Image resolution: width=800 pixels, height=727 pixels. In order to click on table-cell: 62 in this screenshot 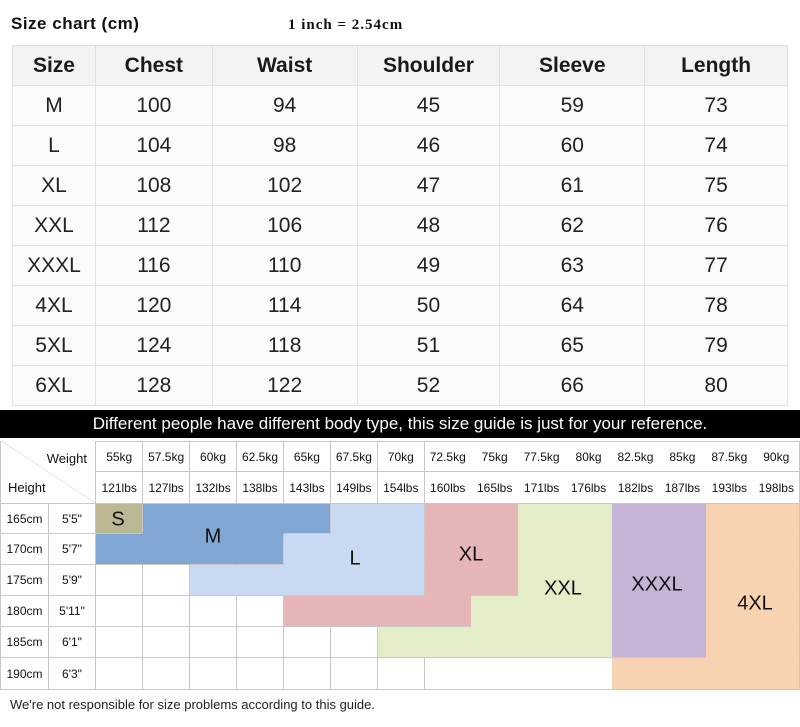, I will do `click(572, 225)`.